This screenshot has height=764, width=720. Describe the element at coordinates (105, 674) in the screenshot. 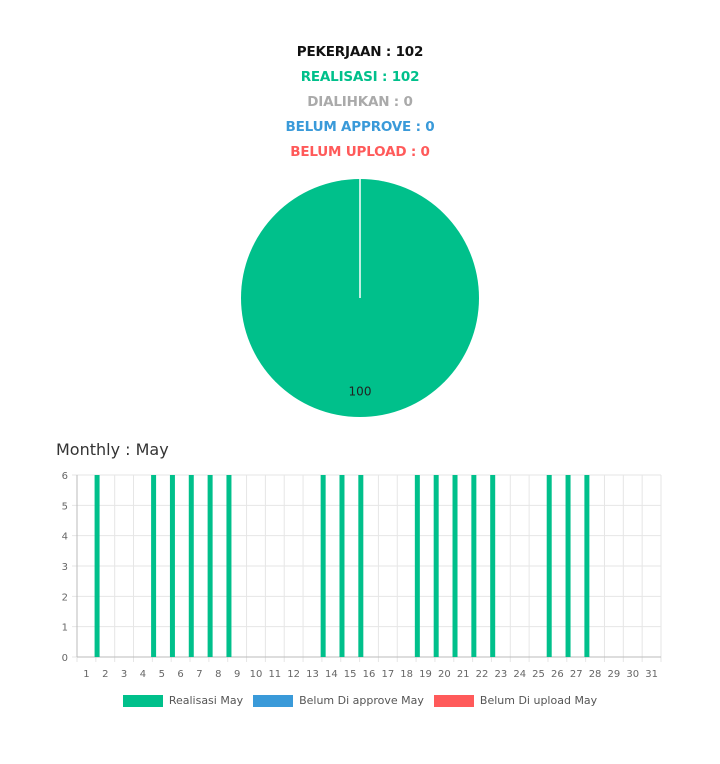

I see `x-tick-label: 2` at that location.